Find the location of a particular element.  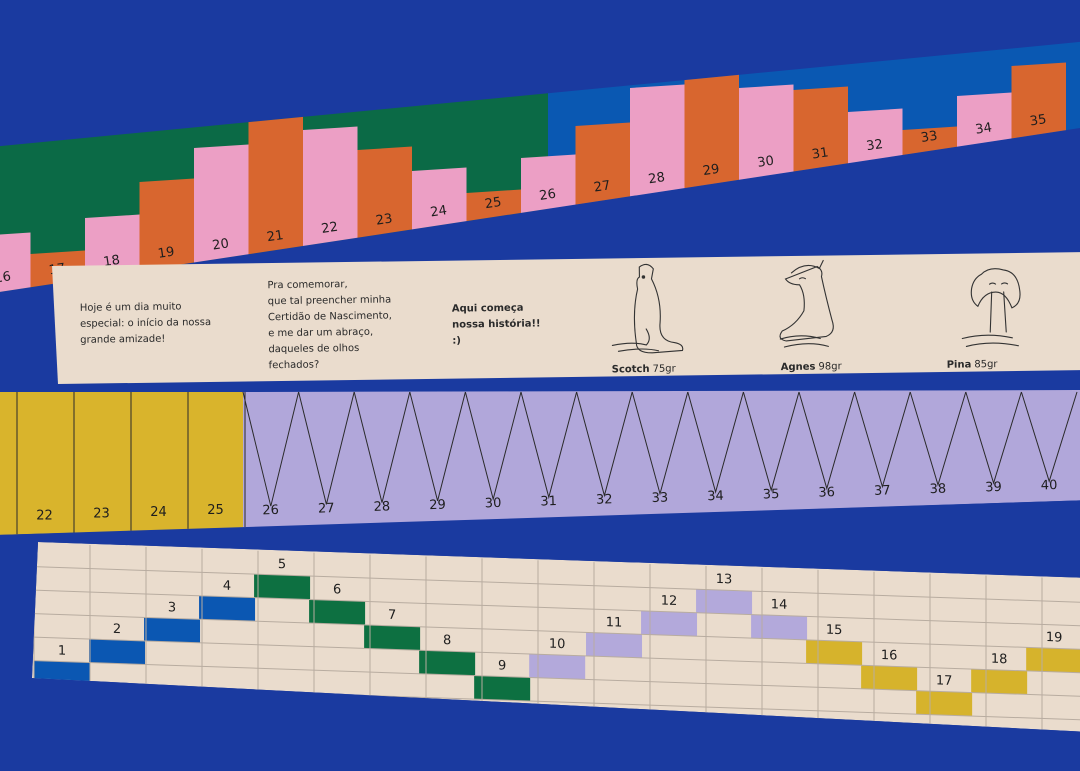

grid-cell-label: 5 is located at coordinates (282, 564).